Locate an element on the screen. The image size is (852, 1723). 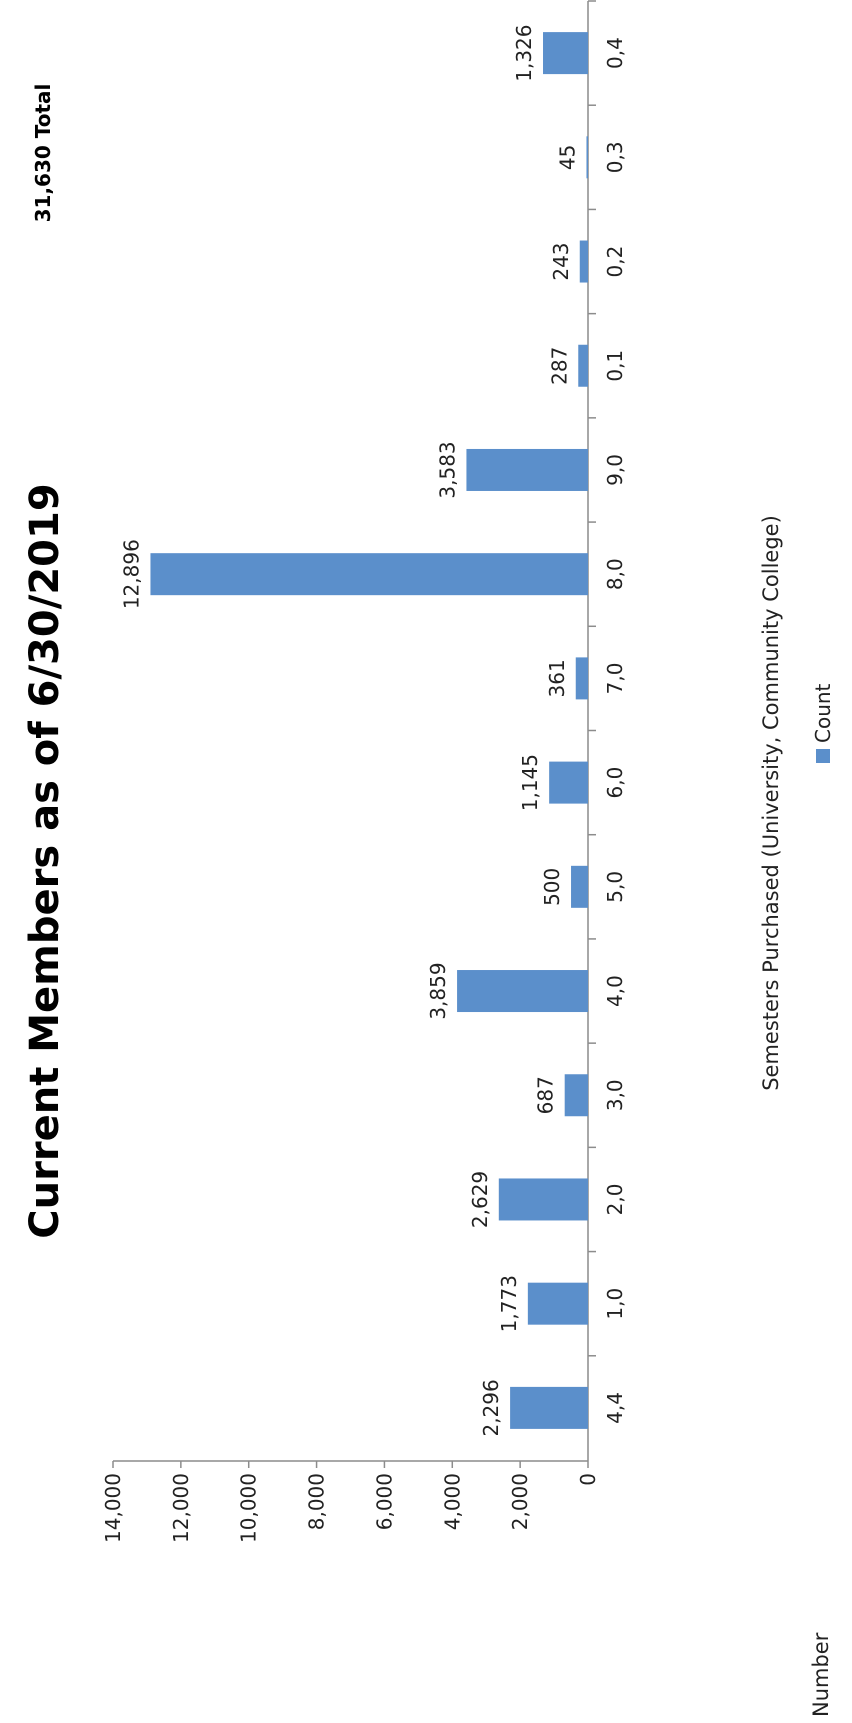
data-label: 2,296 is located at coordinates (491, 1407).